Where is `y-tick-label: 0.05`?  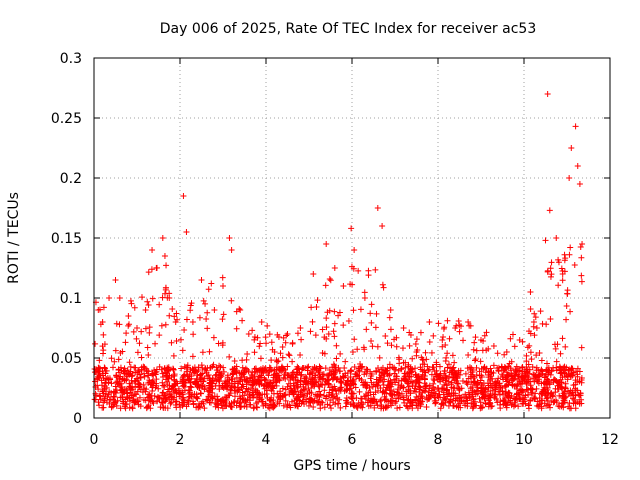
y-tick-label: 0.05 is located at coordinates (66, 359).